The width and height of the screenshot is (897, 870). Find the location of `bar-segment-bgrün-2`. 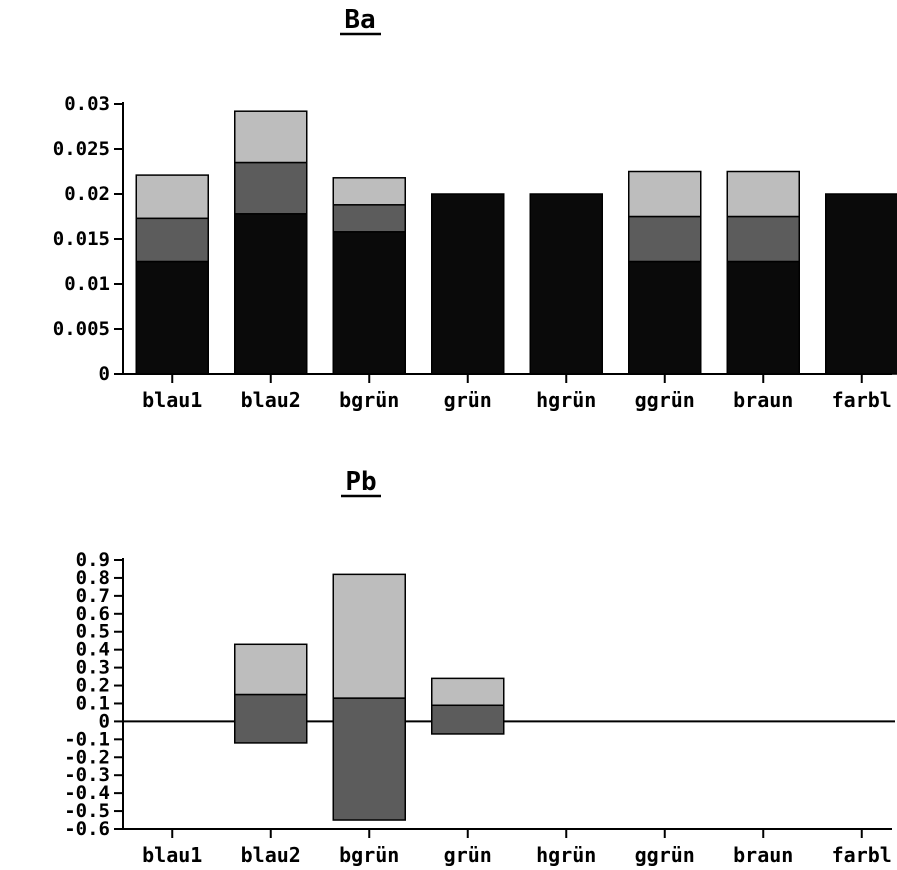

bar-segment-bgrün-2 is located at coordinates (369, 218).